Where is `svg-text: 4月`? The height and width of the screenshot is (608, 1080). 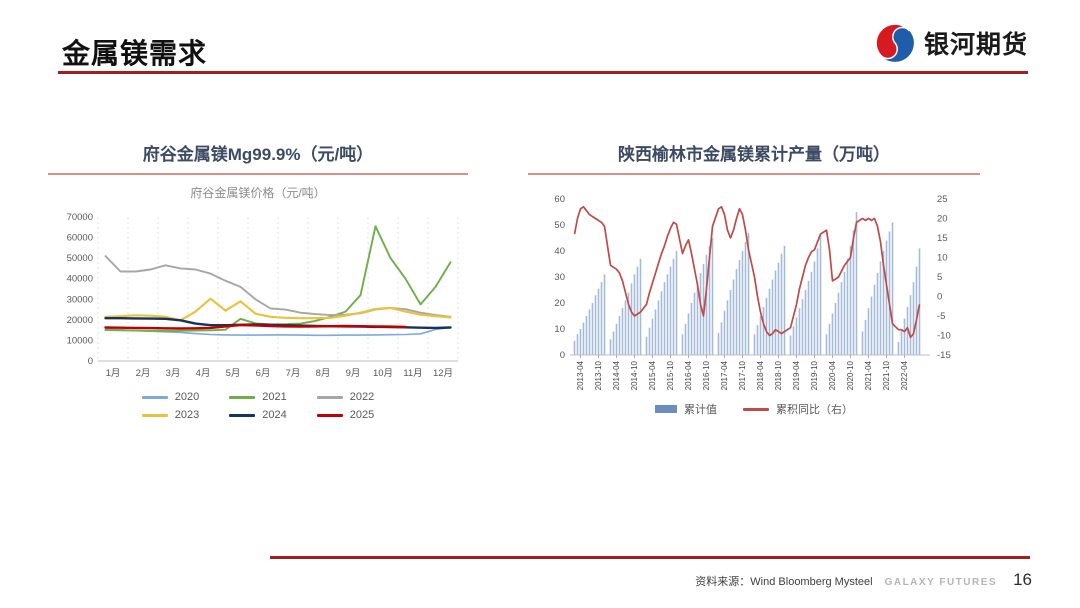 svg-text: 4月 is located at coordinates (203, 373).